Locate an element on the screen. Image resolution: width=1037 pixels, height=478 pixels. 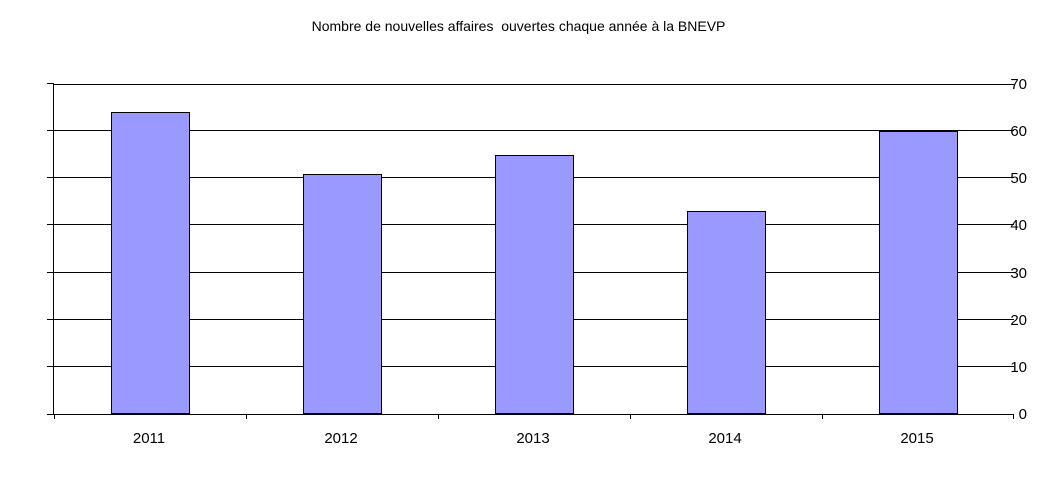
y-axis-label-60: 60 is located at coordinates (1018, 132).